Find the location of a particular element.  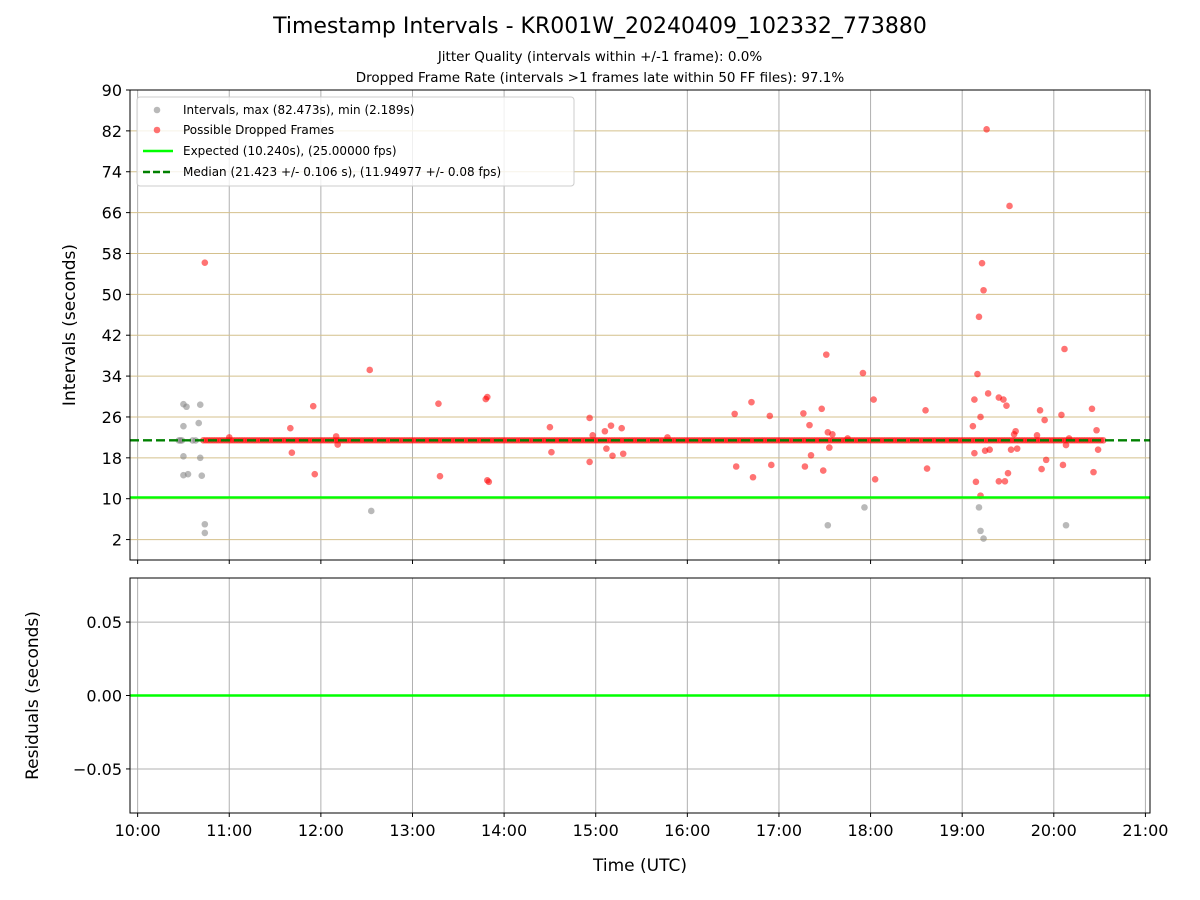

reference-lines is located at coordinates (640, 469).